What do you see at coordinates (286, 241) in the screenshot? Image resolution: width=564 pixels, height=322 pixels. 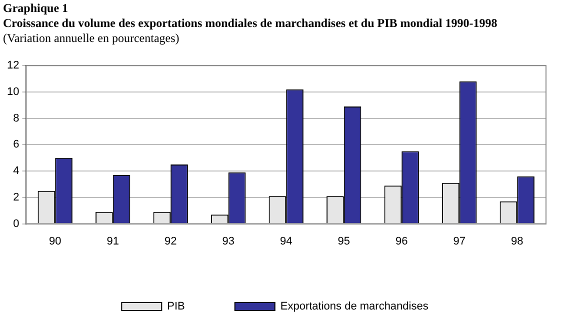 I see `x-tick-label: 94` at bounding box center [286, 241].